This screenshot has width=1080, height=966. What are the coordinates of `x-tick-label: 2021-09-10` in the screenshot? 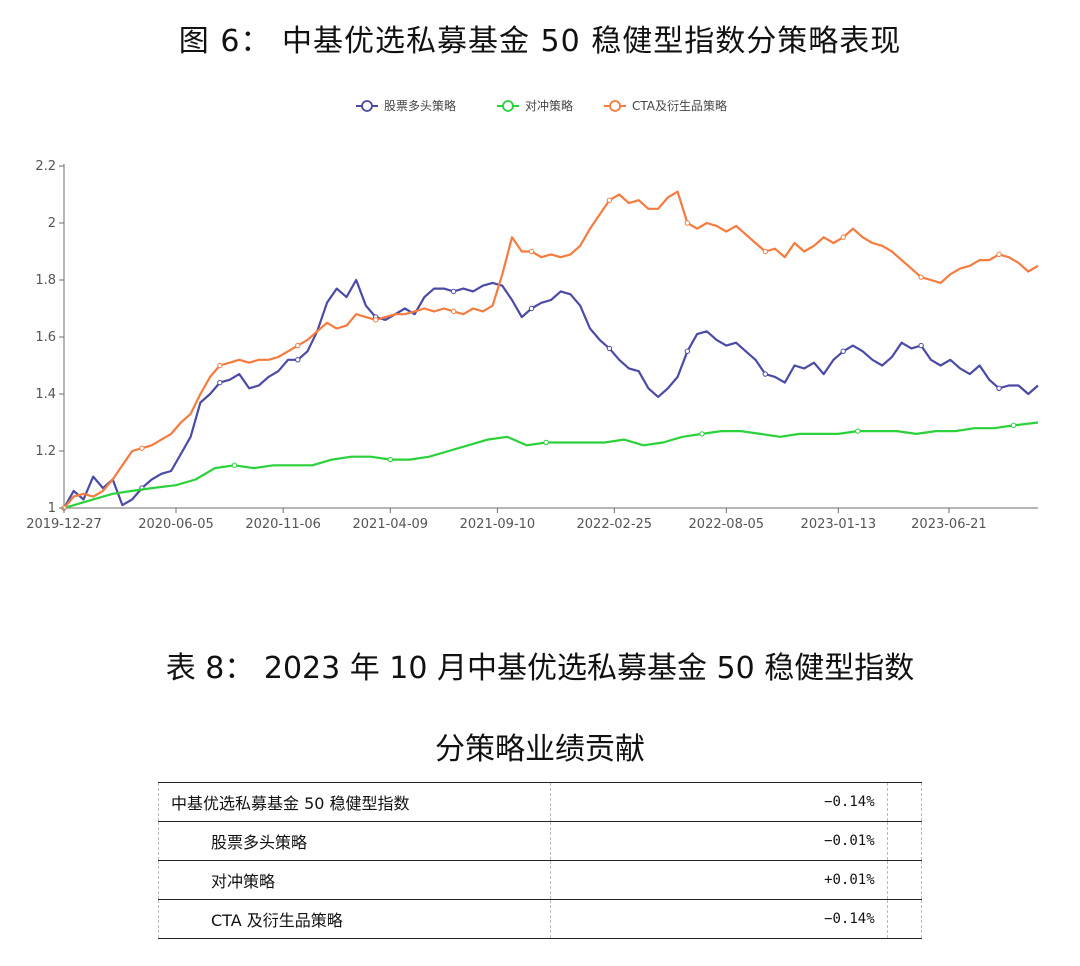 It's located at (498, 524).